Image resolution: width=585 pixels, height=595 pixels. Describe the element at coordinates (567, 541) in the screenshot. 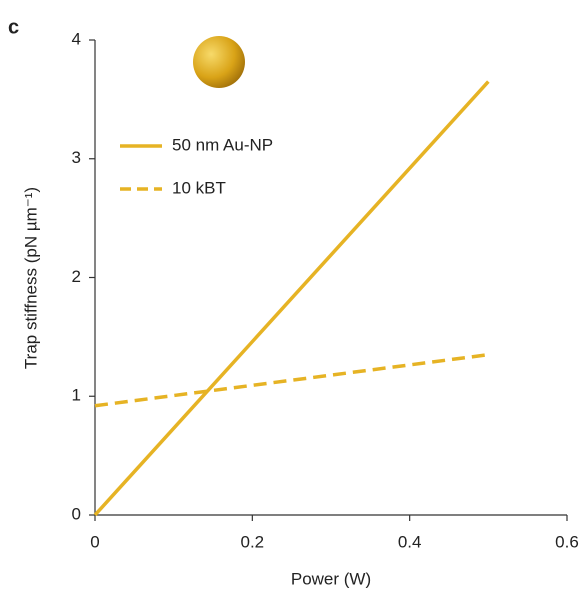

I see `x-tick-label: 0.6` at that location.